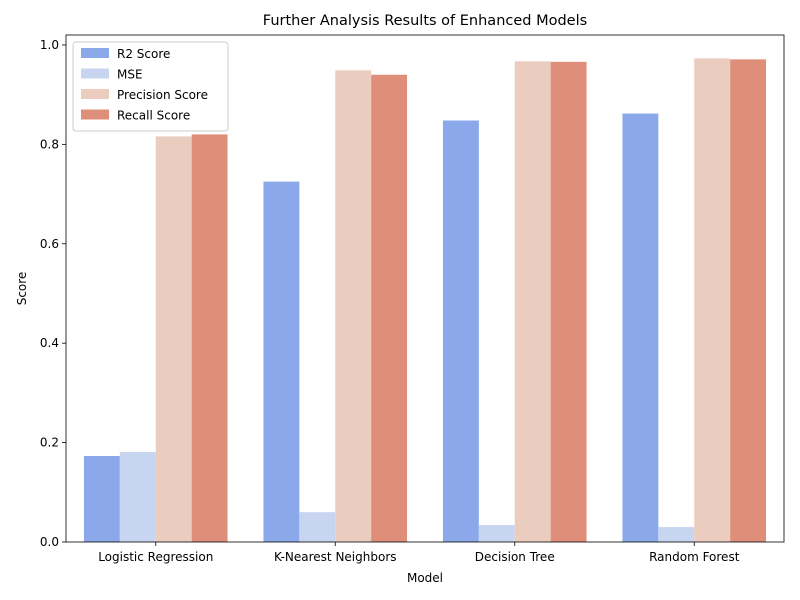 The image size is (800, 600). I want to click on legend-label-1: MSE, so click(130, 75).